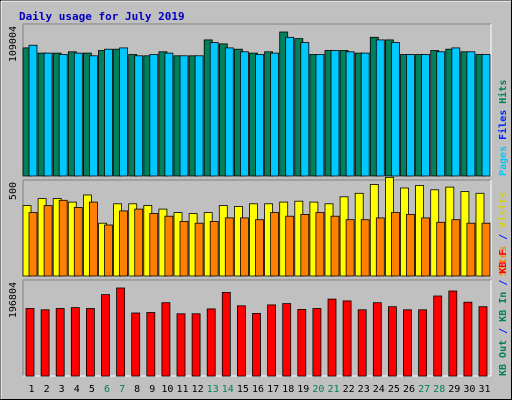 The width and height of the screenshot is (512, 400). I want to click on x-tick-label: 28, so click(439, 389).